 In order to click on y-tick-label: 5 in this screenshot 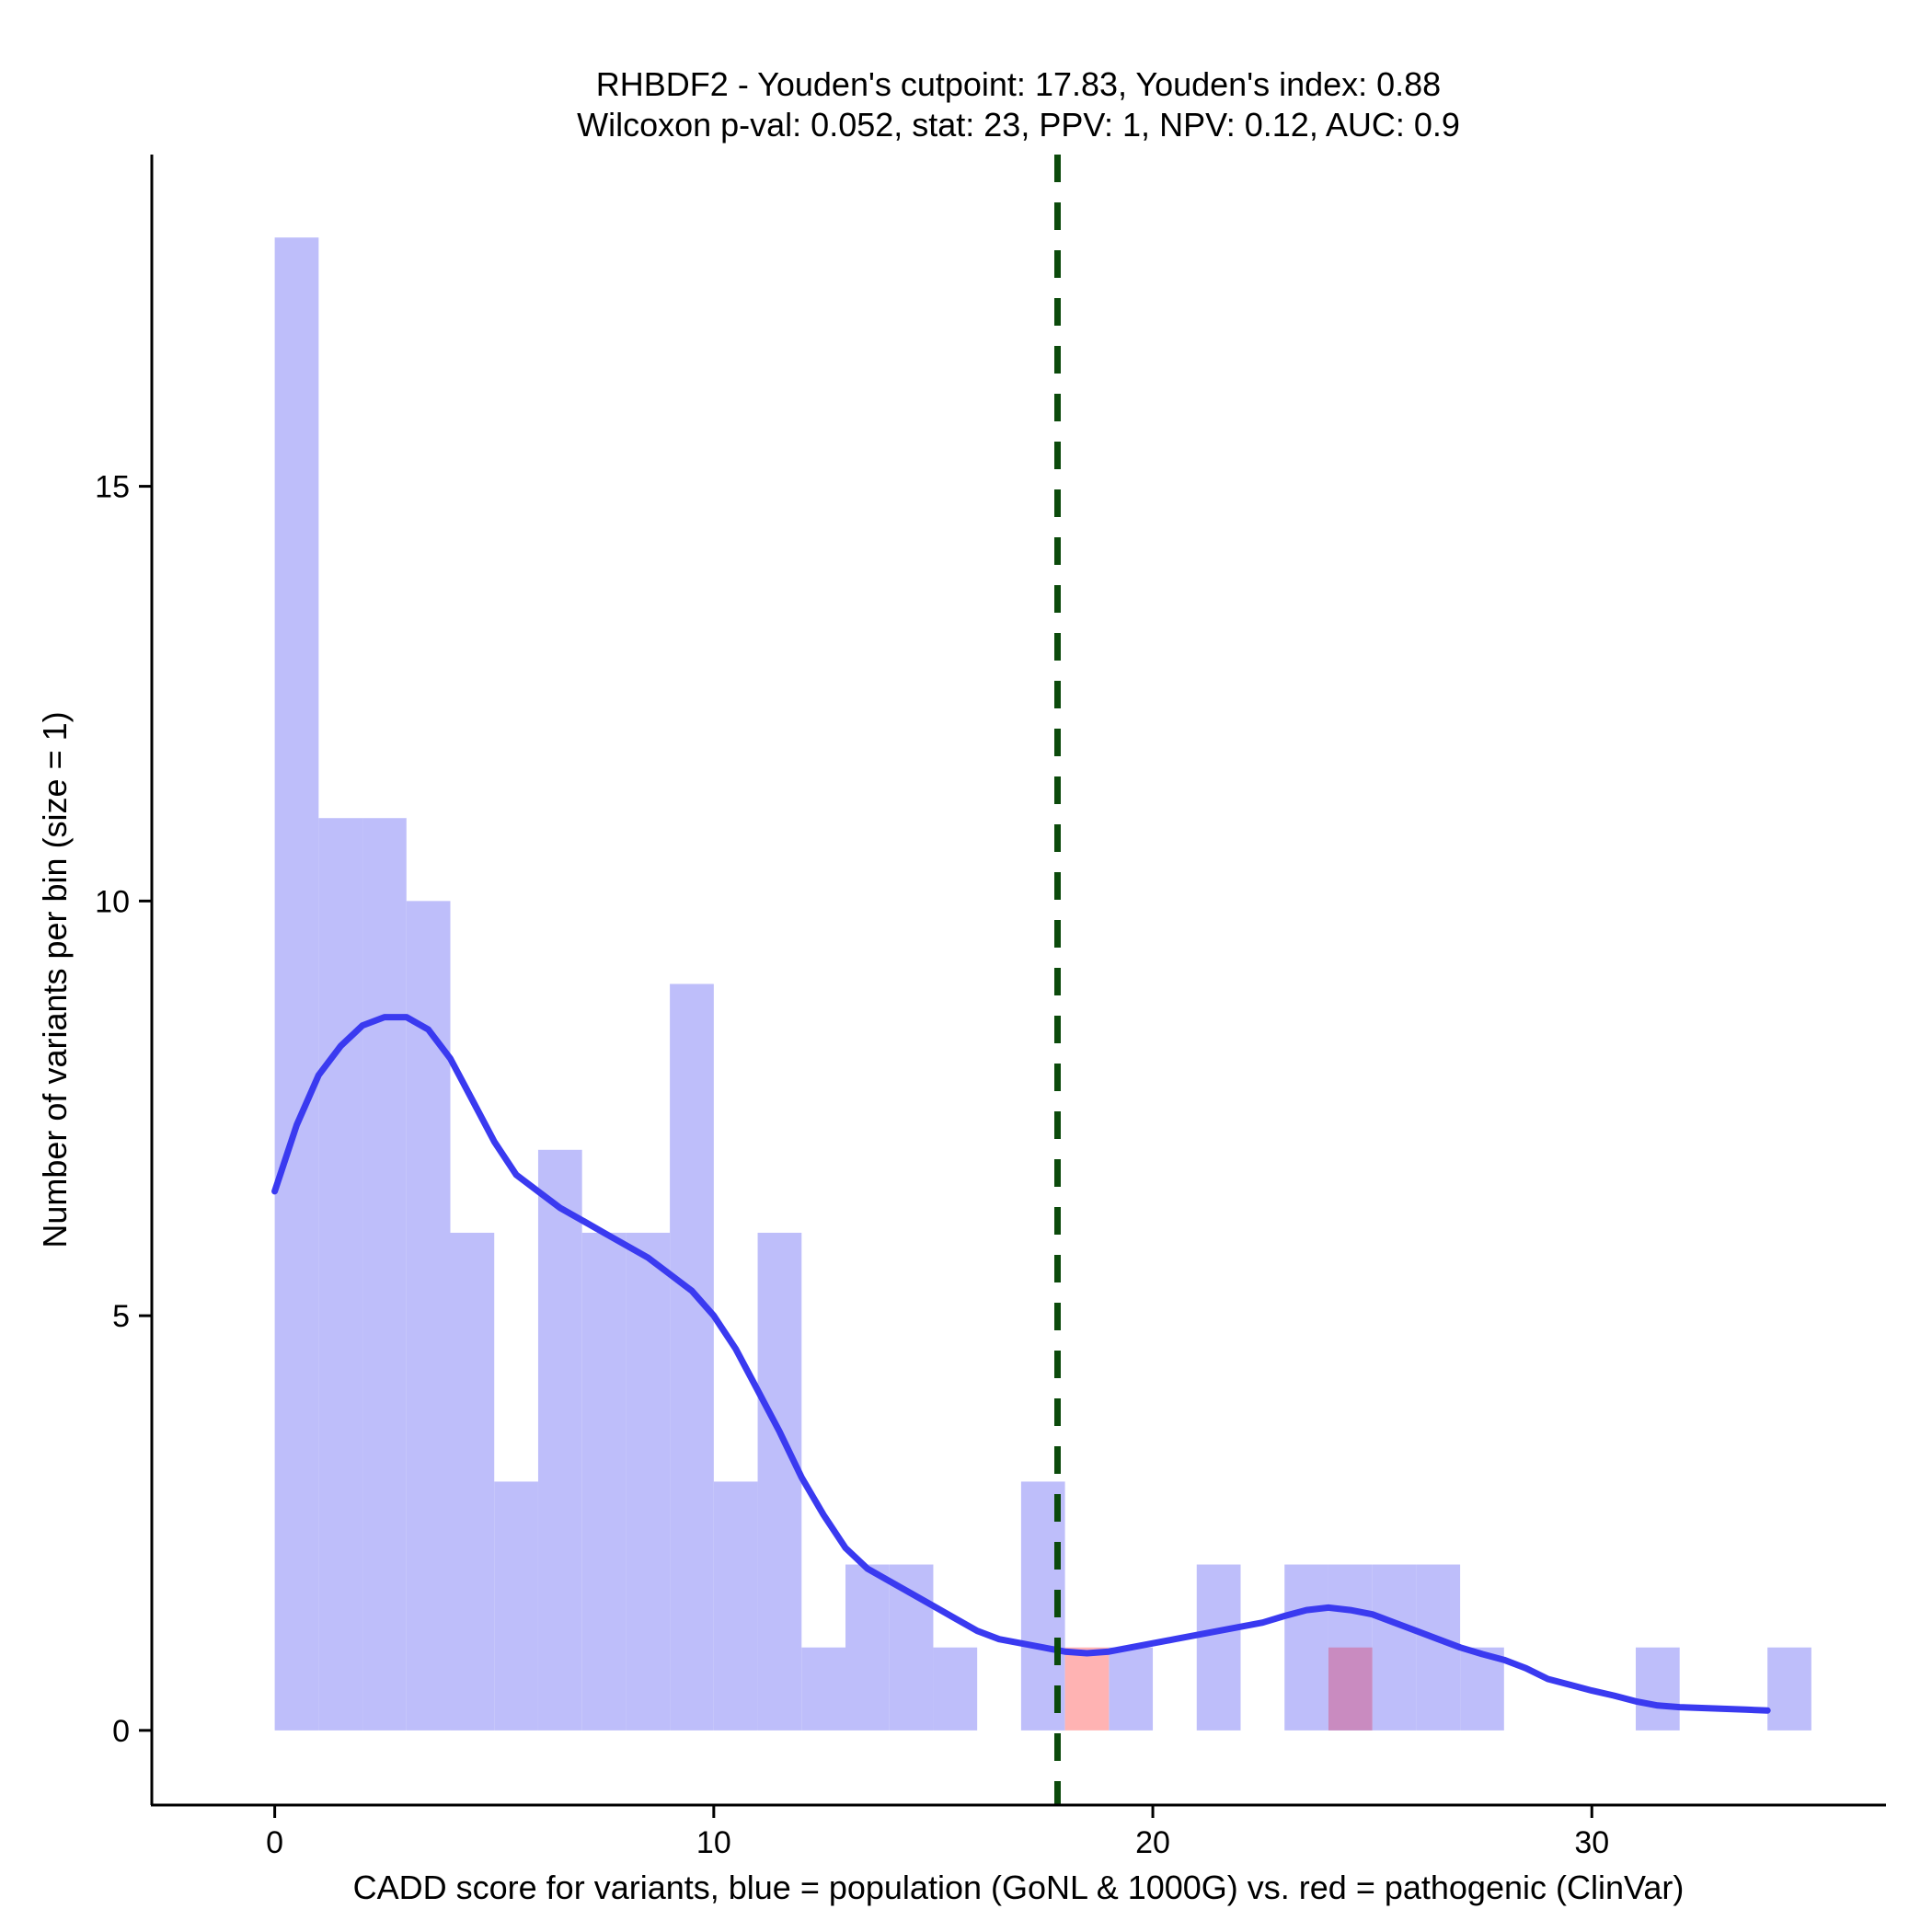, I will do `click(121, 1316)`.